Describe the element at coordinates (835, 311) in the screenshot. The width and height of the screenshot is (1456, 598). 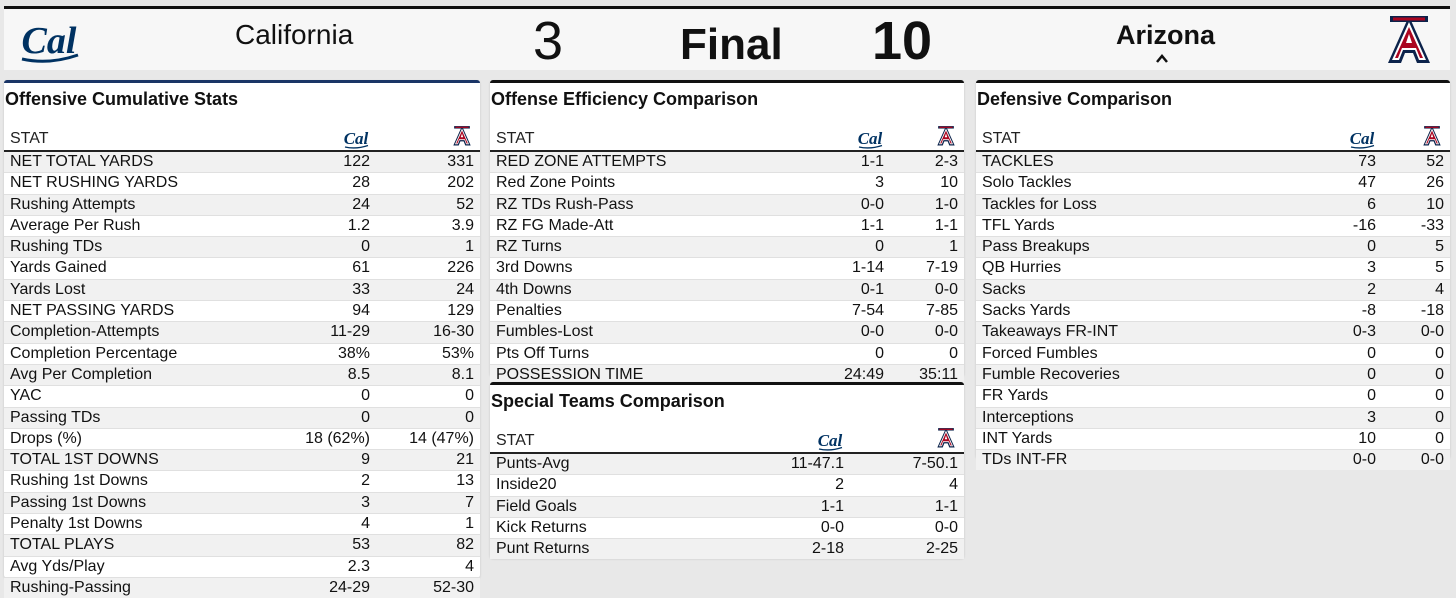
I see `cal-value: 7-54` at that location.